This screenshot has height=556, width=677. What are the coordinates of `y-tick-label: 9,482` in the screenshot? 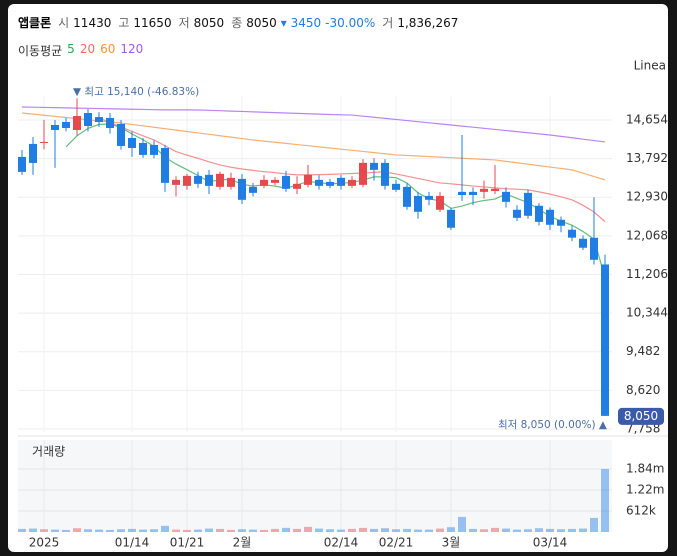 It's located at (643, 351).